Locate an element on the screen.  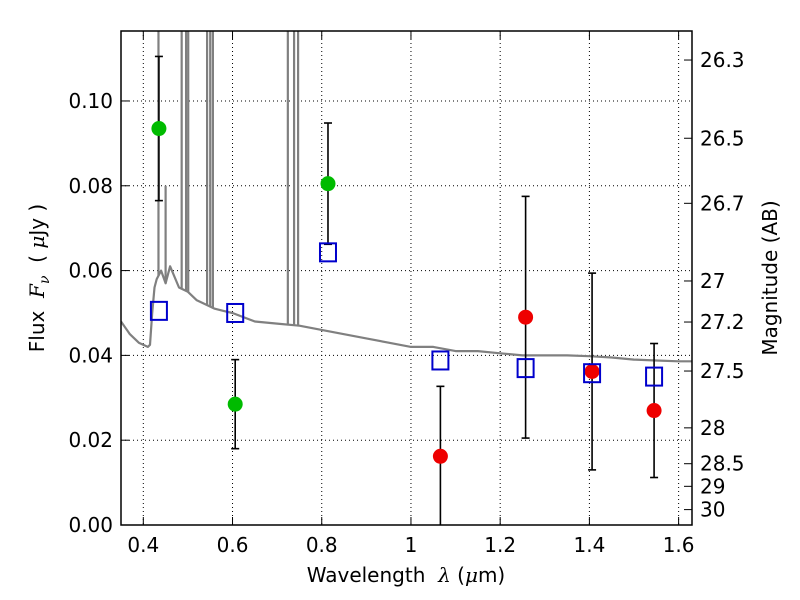
y-axis-title: Flux Fν ( μJy ) is located at coordinates (39, 278).